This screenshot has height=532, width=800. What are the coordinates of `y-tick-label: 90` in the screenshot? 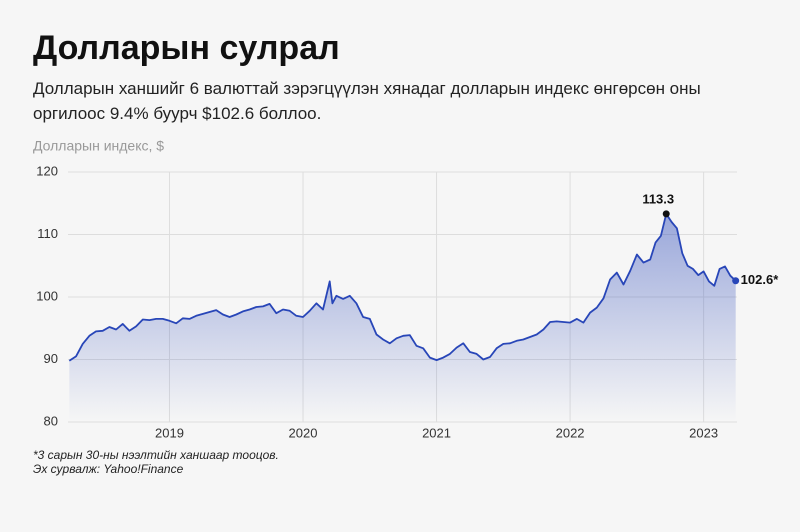 It's located at (51, 358).